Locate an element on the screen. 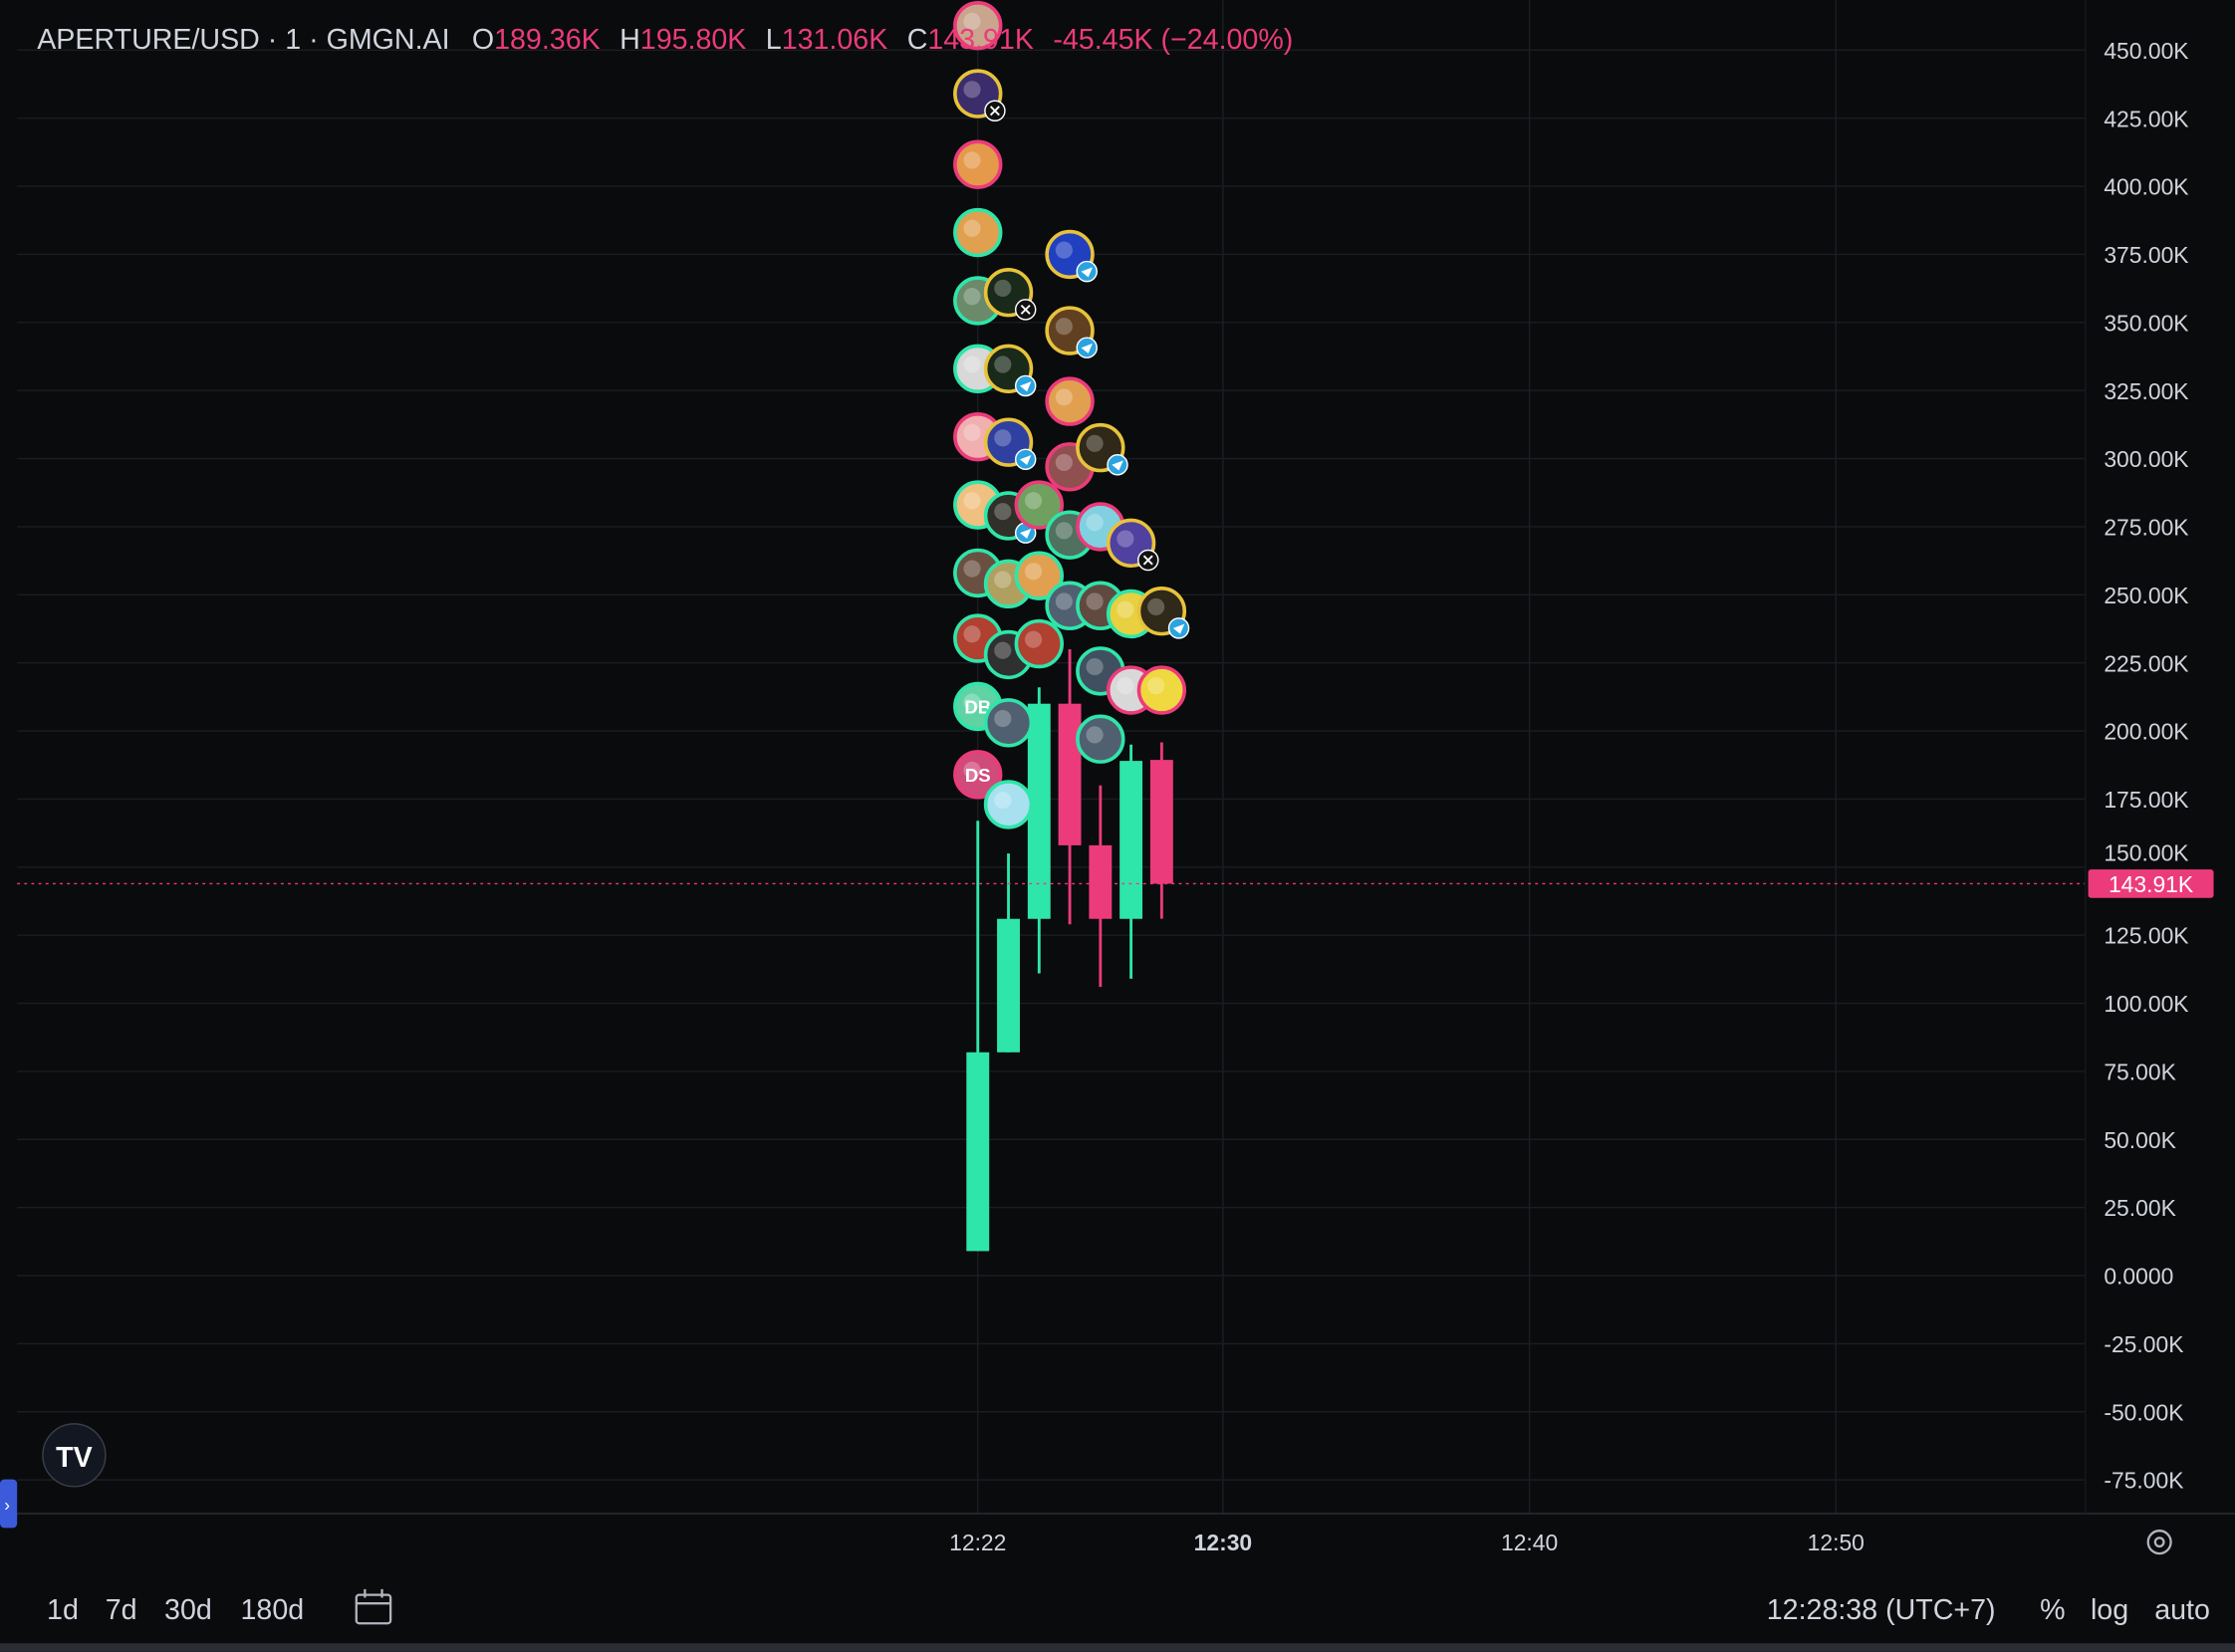 The image size is (2235, 1652). high-value: 195.80K is located at coordinates (693, 40).